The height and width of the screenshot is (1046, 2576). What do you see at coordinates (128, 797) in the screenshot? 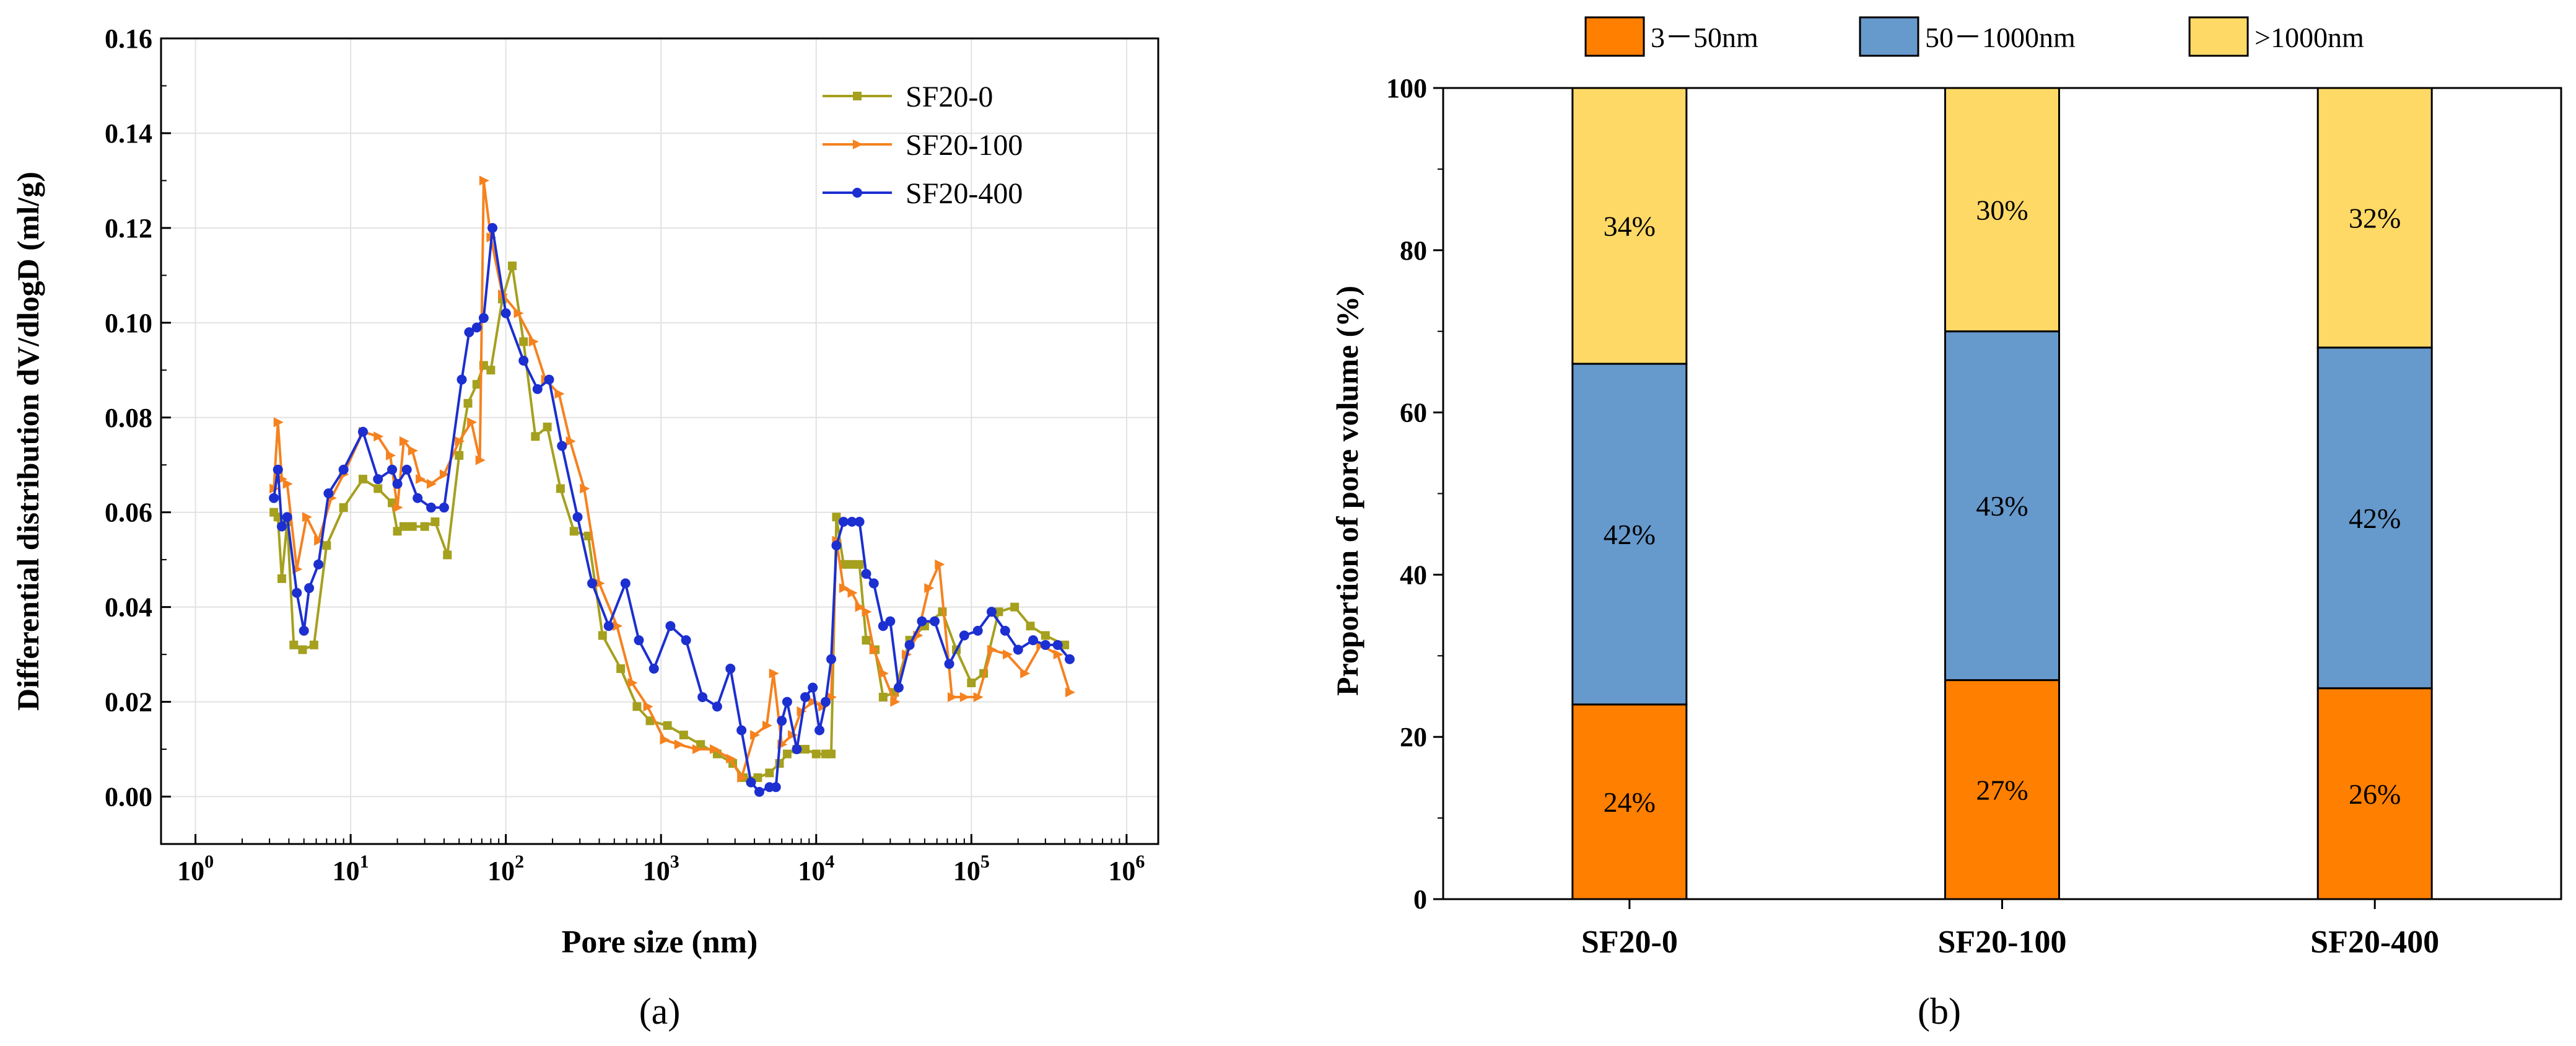
I see `a-y-tick-label: 0.00` at bounding box center [128, 797].